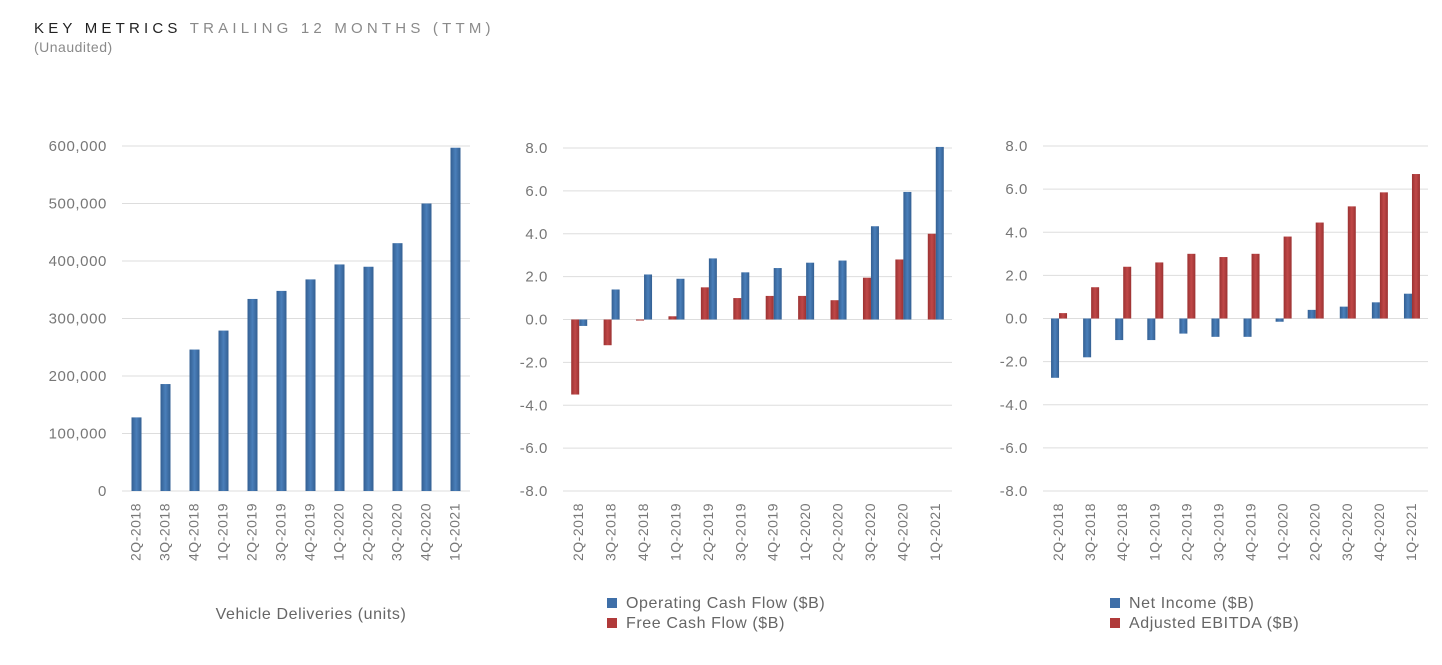 The image size is (1442, 665). What do you see at coordinates (102, 491) in the screenshot?
I see `y-tick-label: 0` at bounding box center [102, 491].